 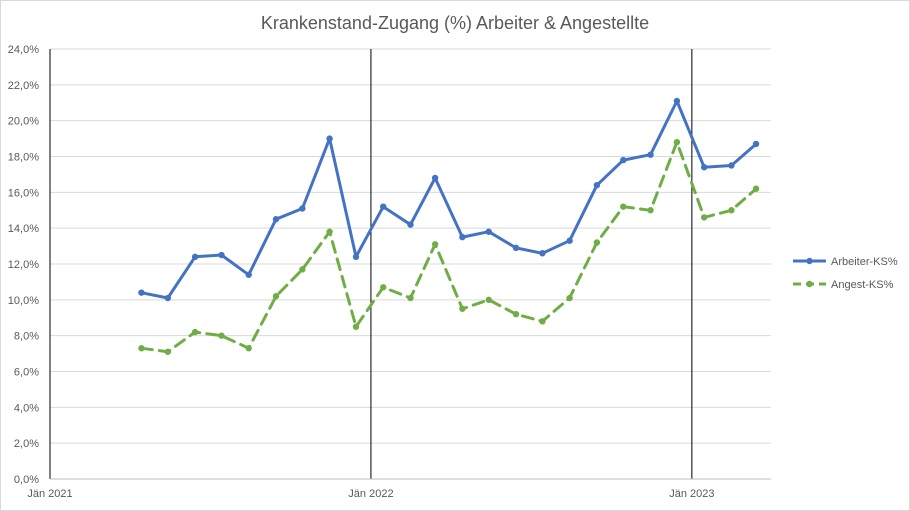 I want to click on x-tick-label: Jän 2023, so click(x=691, y=494).